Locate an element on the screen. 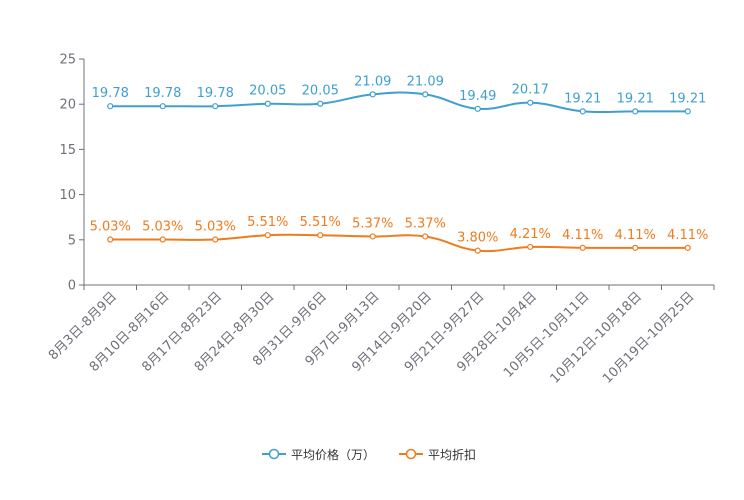 This screenshot has width=744, height=500. y-axis: 0 5 10 15 20 25 is located at coordinates (72, 173).